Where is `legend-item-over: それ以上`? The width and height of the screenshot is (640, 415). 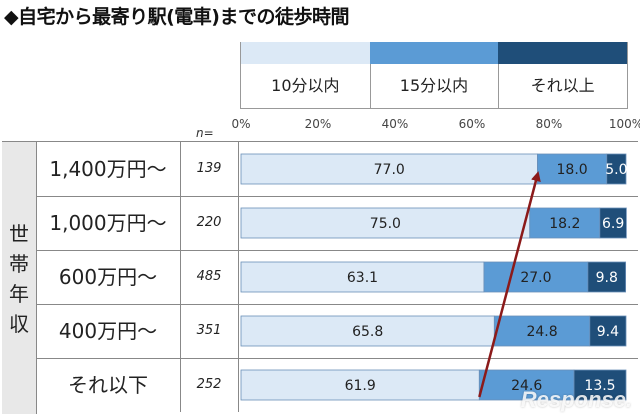 legend-item-over: それ以上 is located at coordinates (562, 75).